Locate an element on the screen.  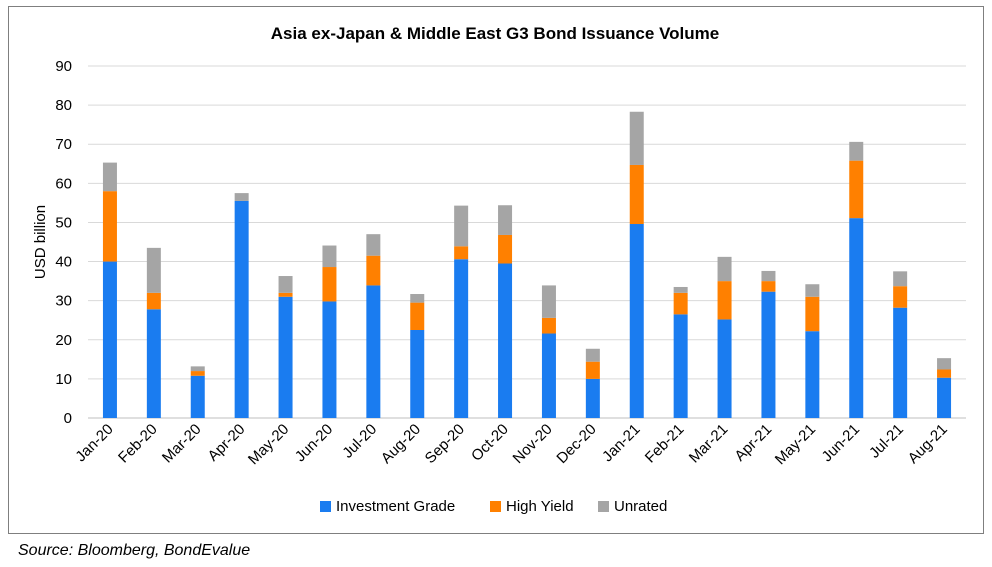
y-tick-label: 50 is located at coordinates (63, 222).